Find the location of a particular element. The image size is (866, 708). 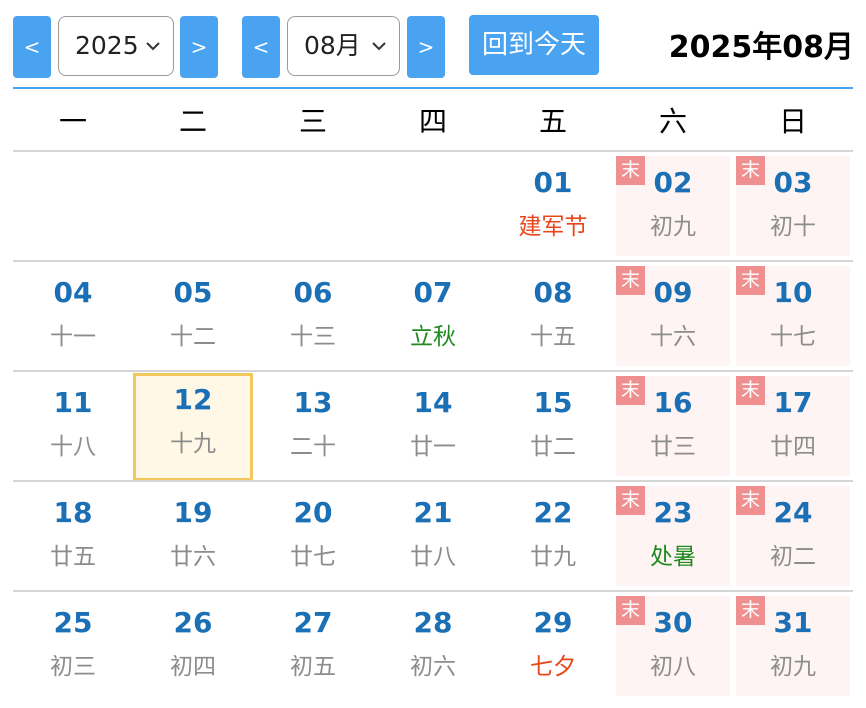

lunar-date-label: 十二 is located at coordinates (193, 337).